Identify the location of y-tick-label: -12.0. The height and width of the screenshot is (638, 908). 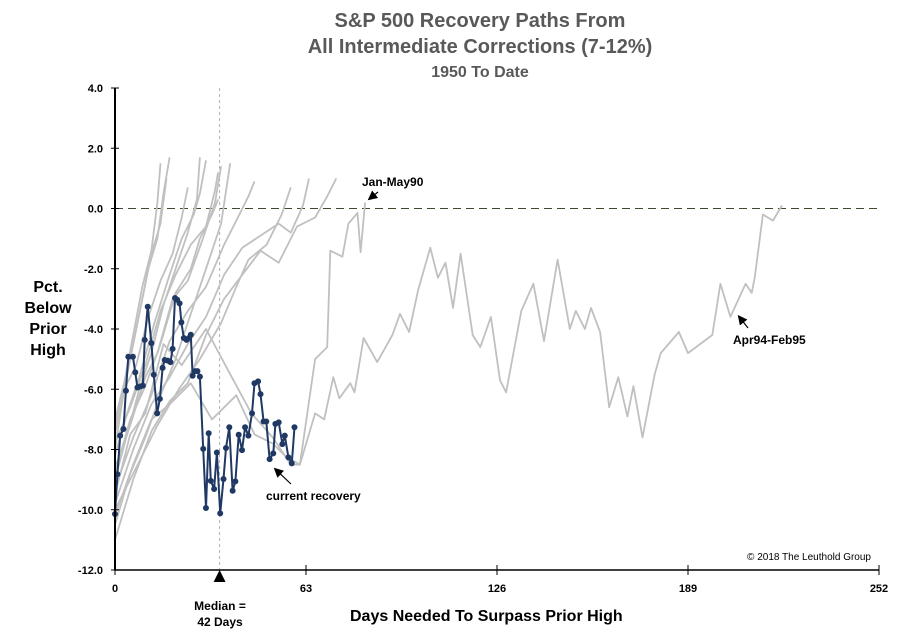
(90, 571).